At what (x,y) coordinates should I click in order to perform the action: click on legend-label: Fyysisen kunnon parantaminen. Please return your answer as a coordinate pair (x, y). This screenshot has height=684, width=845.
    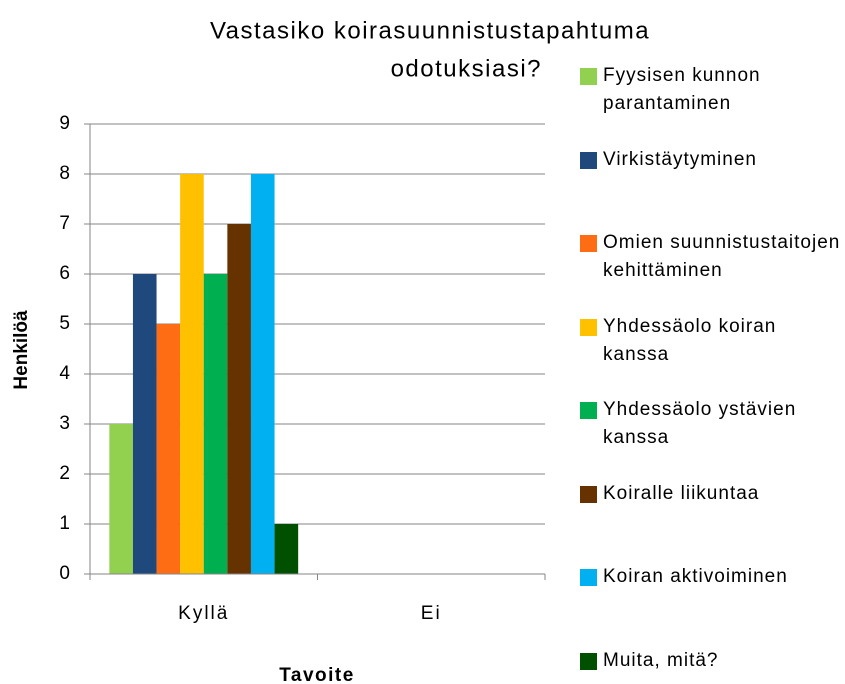
    Looking at the image, I should click on (682, 89).